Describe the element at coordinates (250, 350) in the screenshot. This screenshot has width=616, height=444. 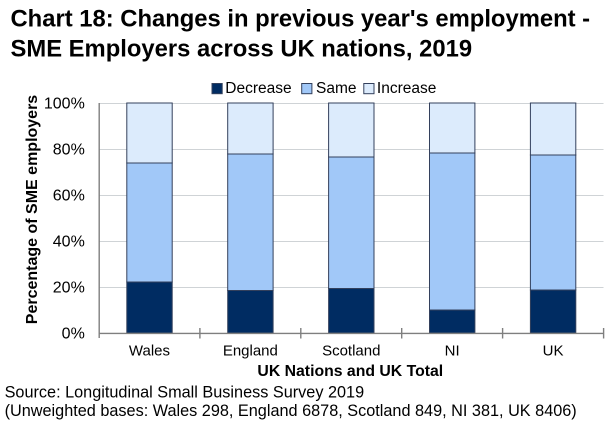
I see `svg-text: England` at that location.